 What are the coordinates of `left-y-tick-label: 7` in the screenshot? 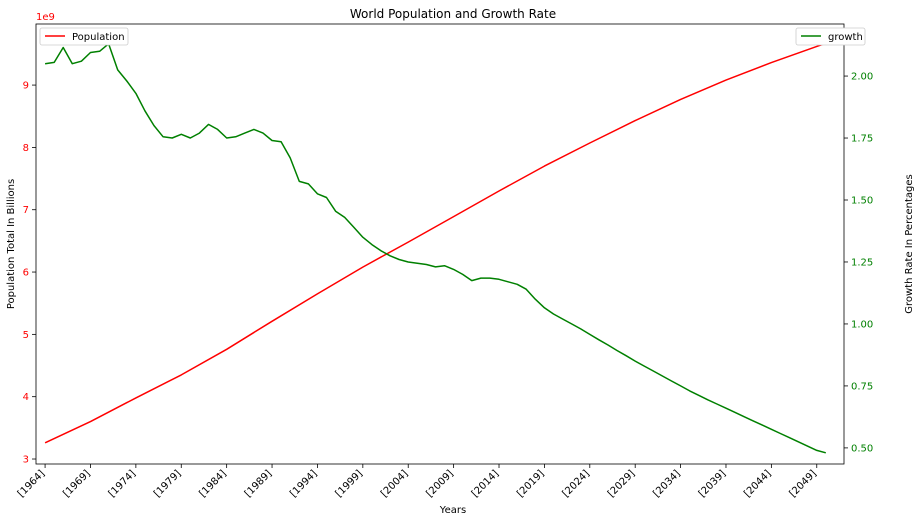 It's located at (26, 210).